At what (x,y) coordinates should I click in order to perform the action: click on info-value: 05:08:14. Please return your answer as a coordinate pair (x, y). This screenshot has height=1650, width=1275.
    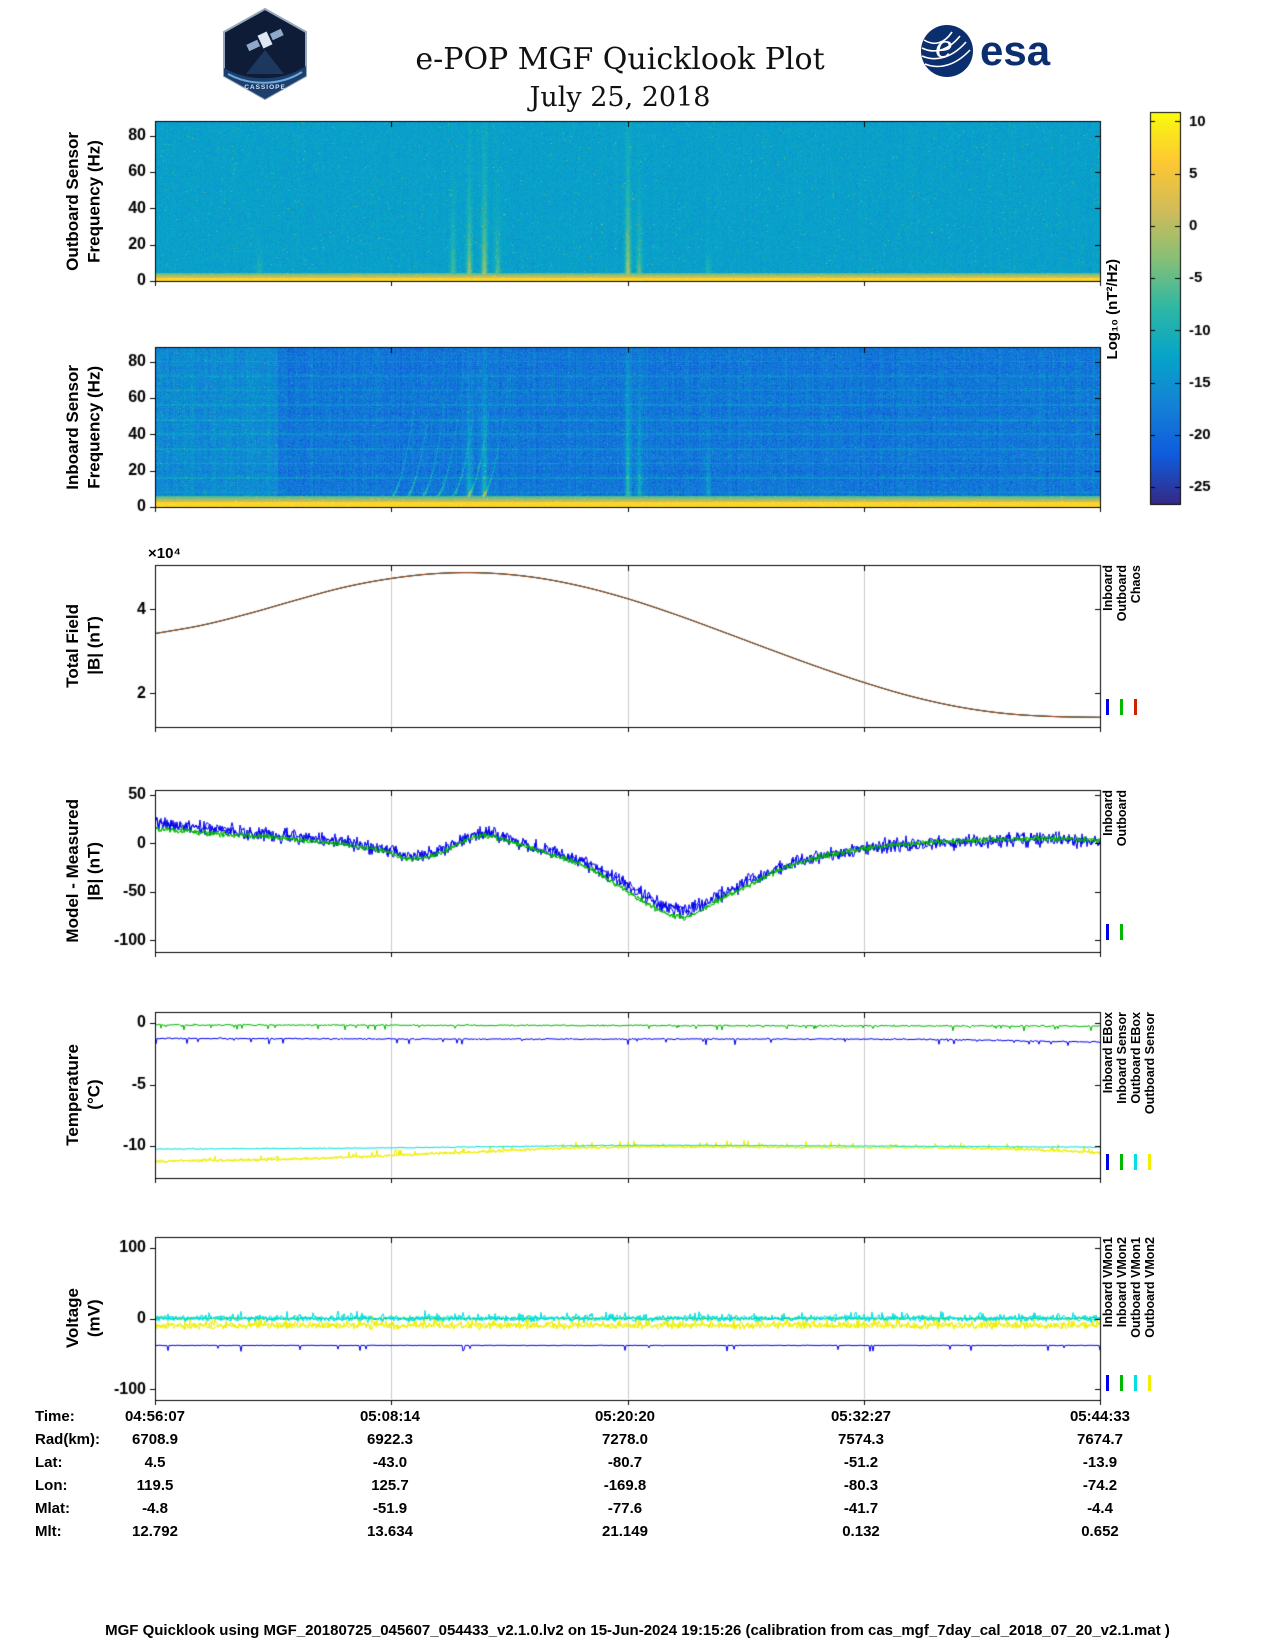
    Looking at the image, I should click on (390, 1416).